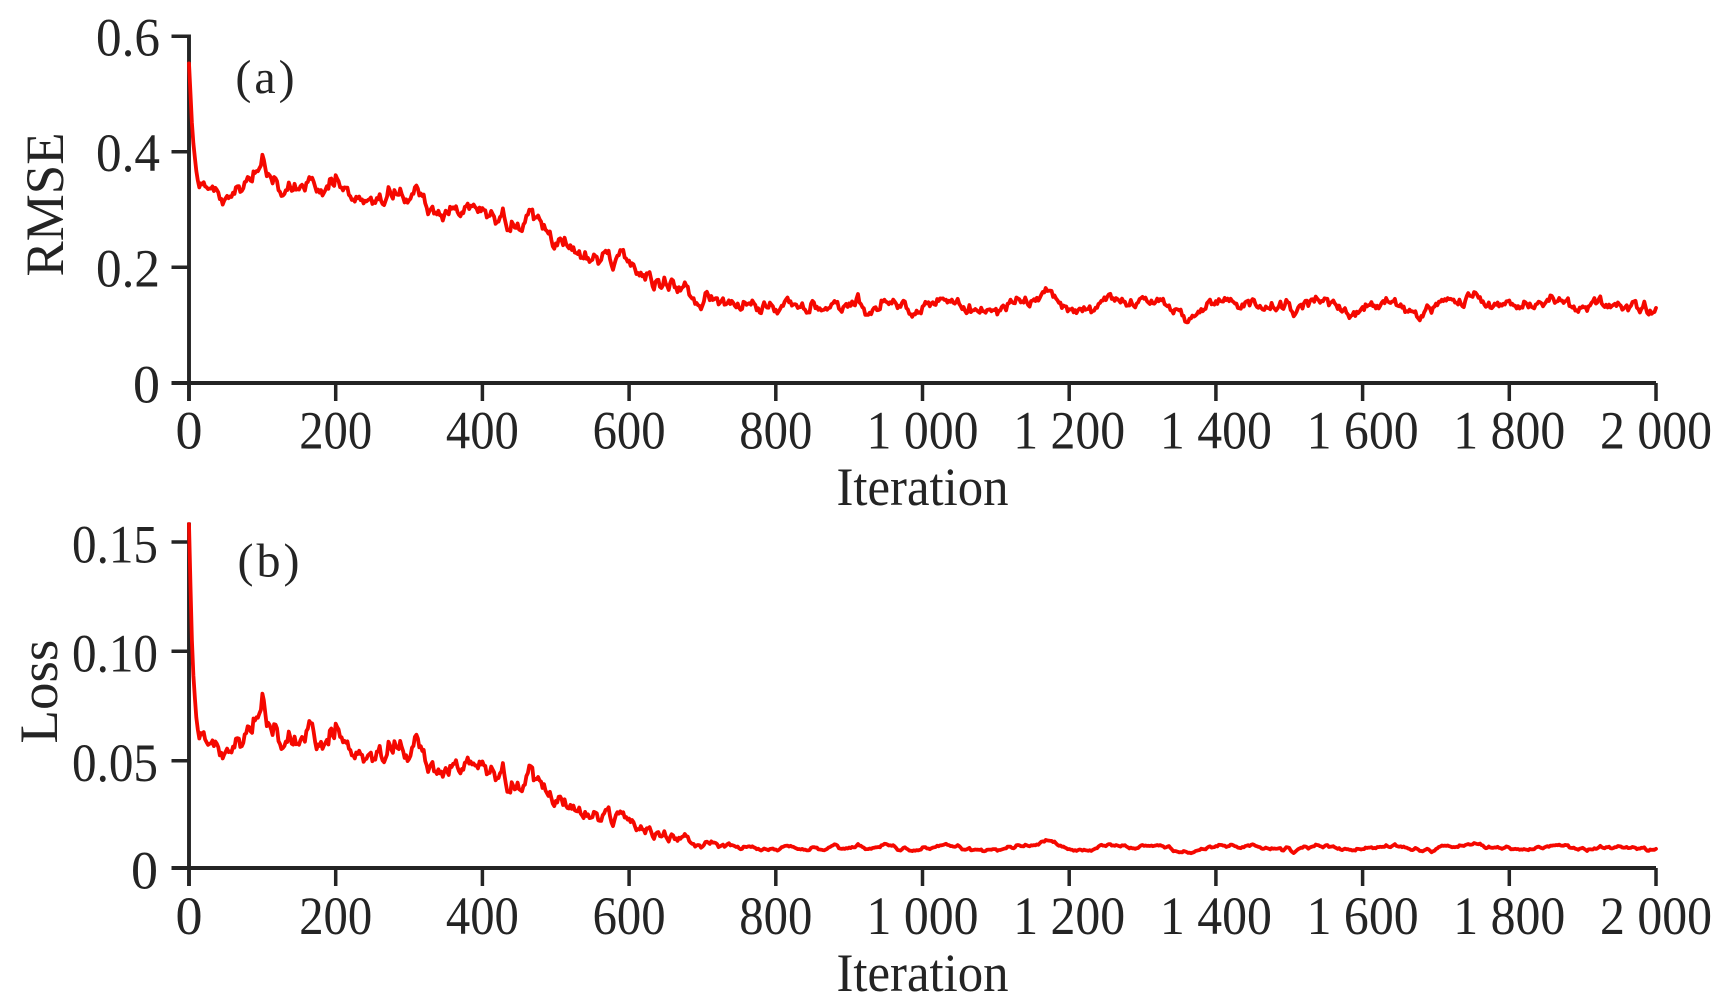  I want to click on svg-text: 0.6, so click(128, 38).